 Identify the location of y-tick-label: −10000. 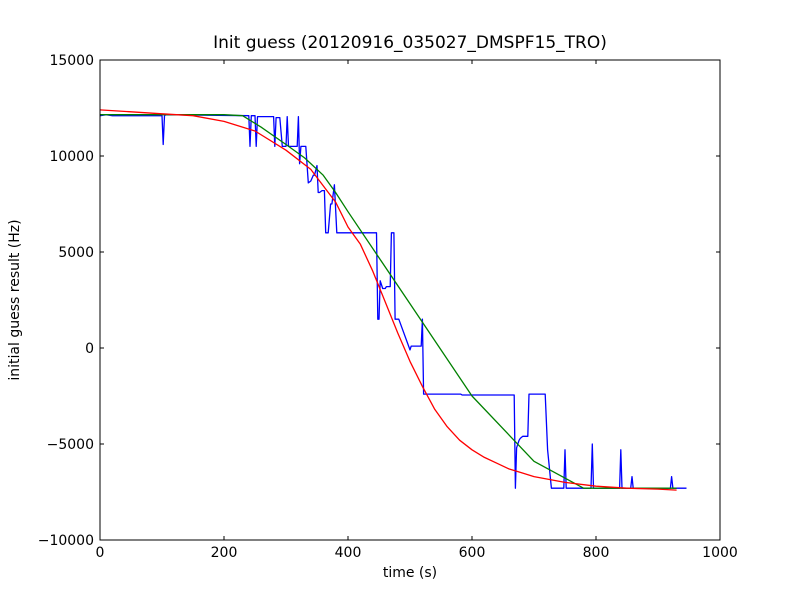
(66, 541).